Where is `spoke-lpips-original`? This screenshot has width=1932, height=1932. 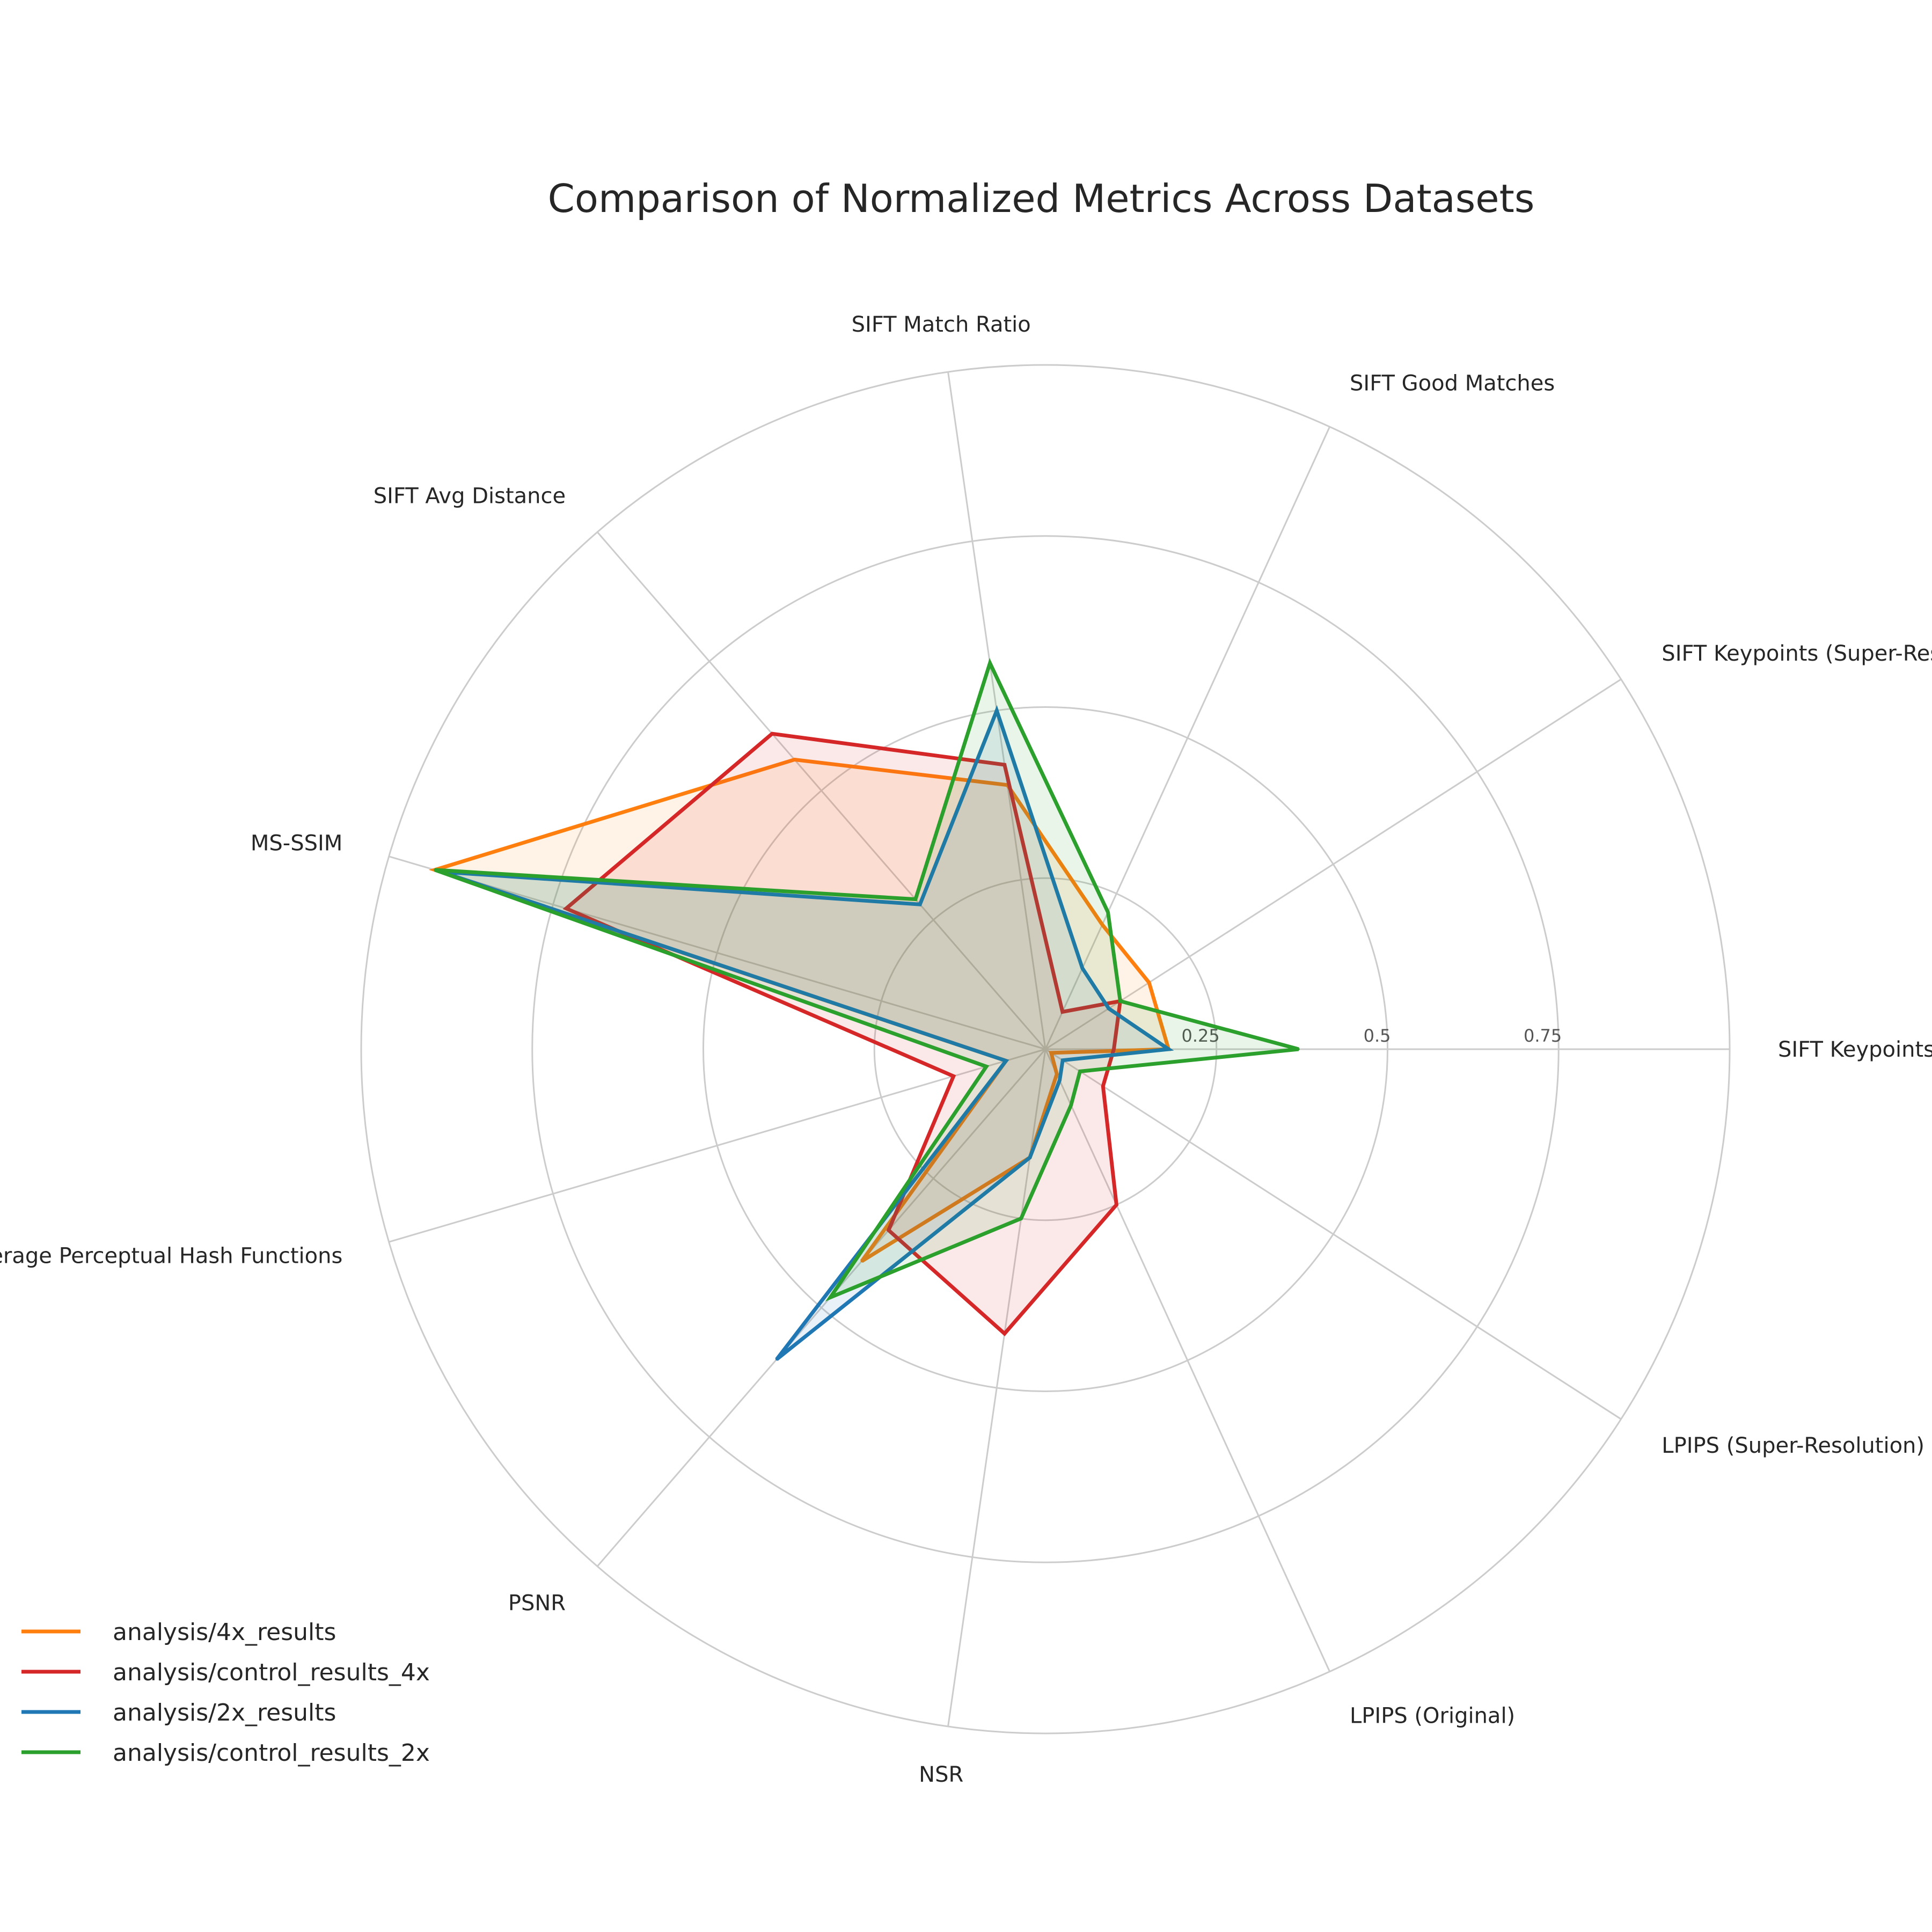
spoke-lpips-original is located at coordinates (1187, 1360).